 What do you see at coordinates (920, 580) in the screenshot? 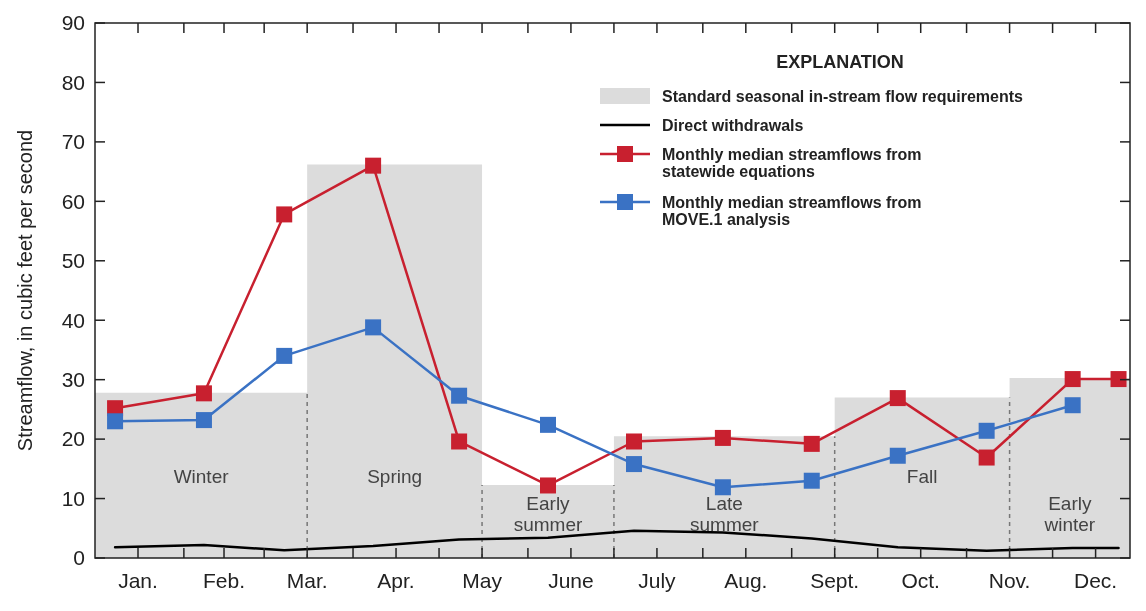
I see `x-tick-label: Oct.` at bounding box center [920, 580].